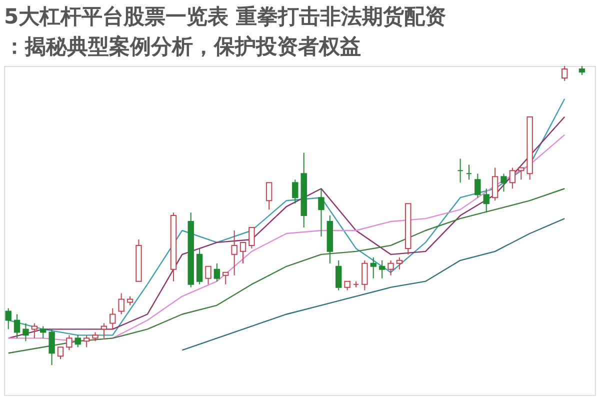 This screenshot has height=399, width=599. Describe the element at coordinates (225, 31) in the screenshot. I see `chart-title: 5大杠杆平台股票一览表 重拳打击非法期货配资：揭秘典型案例分析，保护投资者权益` at that location.